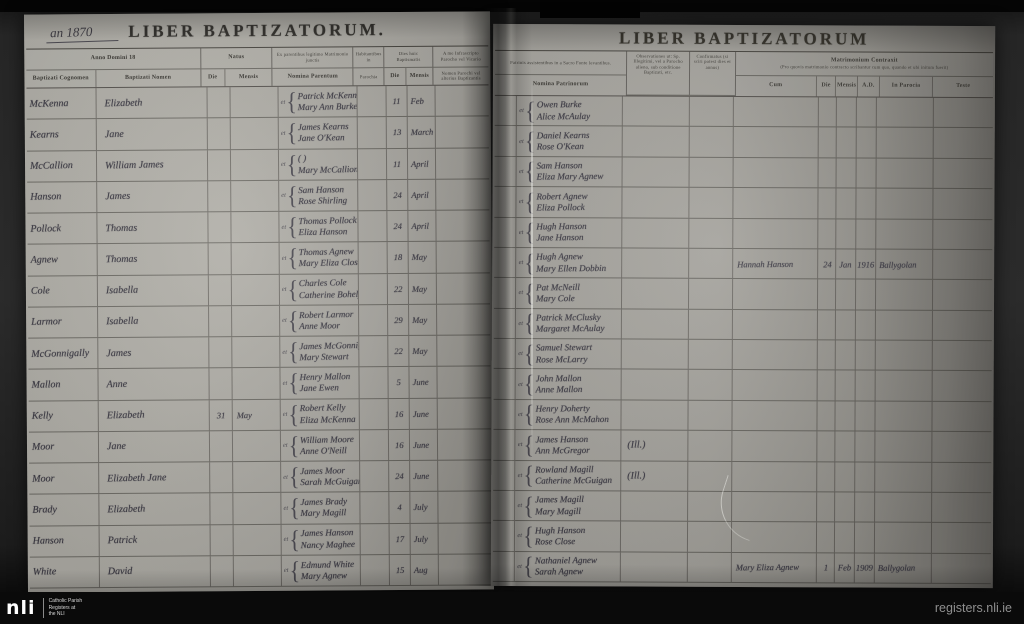 This screenshot has height=624, width=1024. I want to click on sponsor-row: et { James Magill Mary Magill, so click(742, 507).